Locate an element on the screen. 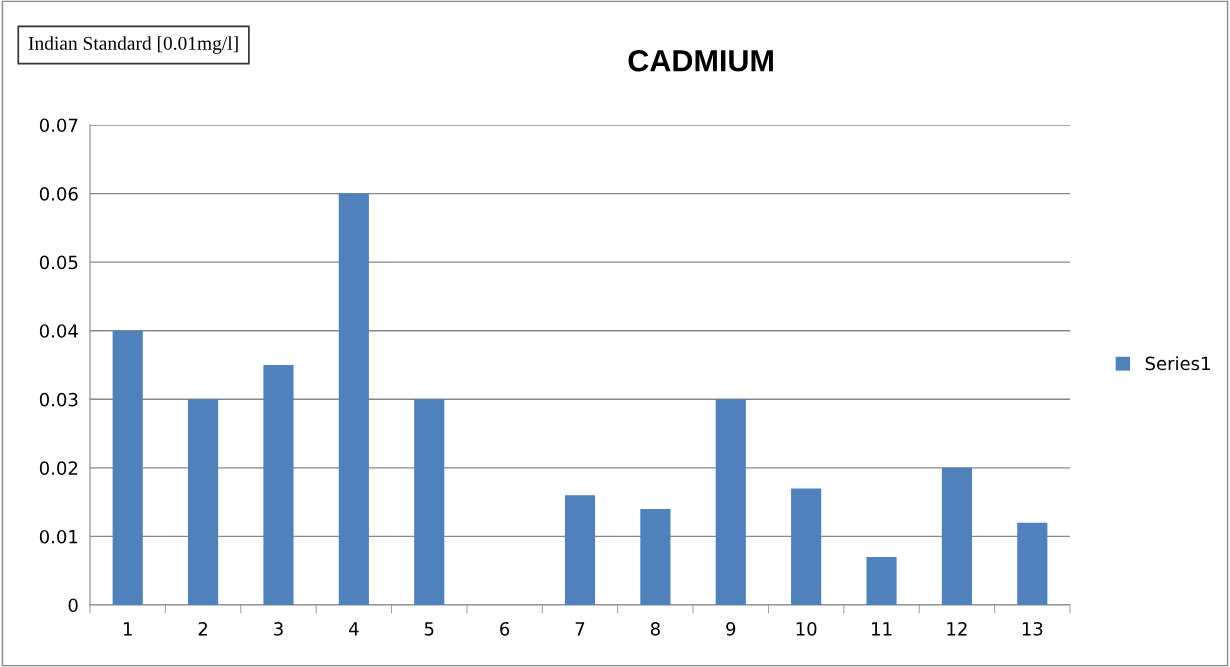  y-tick-label: 0.05 is located at coordinates (58, 262).